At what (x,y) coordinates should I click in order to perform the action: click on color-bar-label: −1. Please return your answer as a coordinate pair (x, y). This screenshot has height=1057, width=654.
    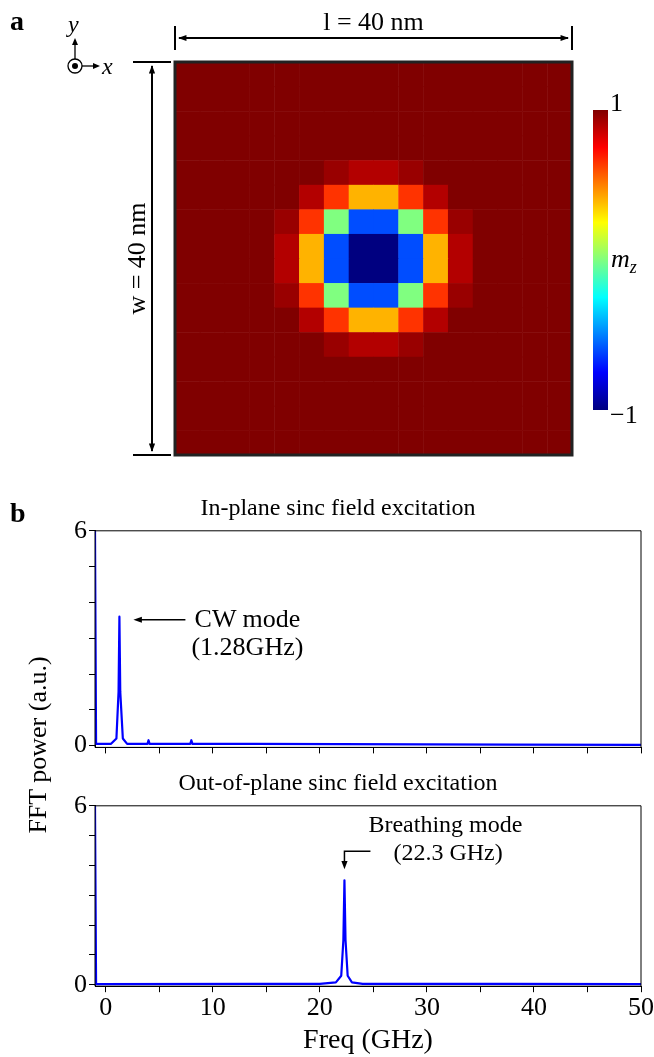
    Looking at the image, I should click on (624, 414).